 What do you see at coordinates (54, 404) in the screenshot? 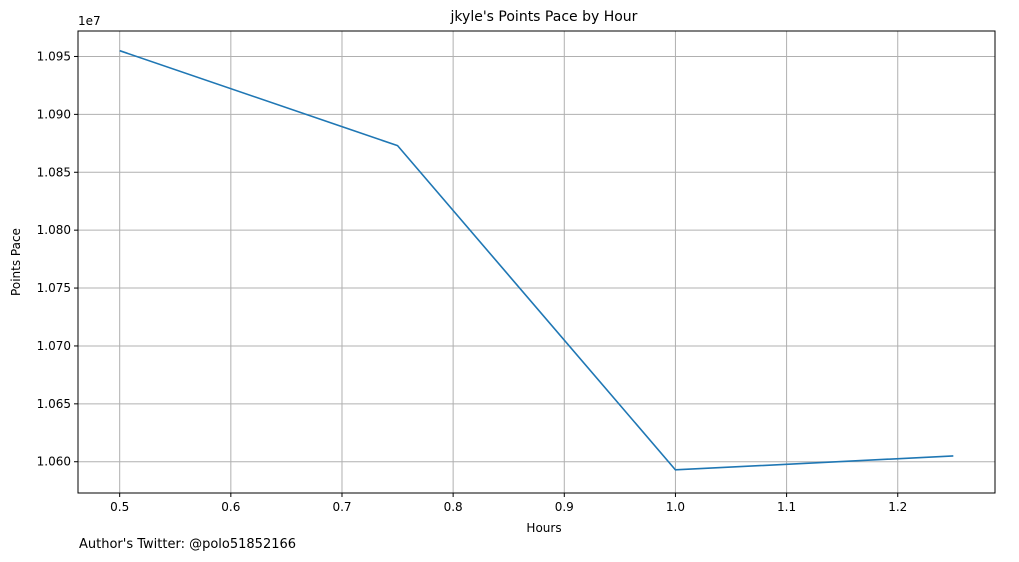
I see `y-tick-label: 1.065` at bounding box center [54, 404].